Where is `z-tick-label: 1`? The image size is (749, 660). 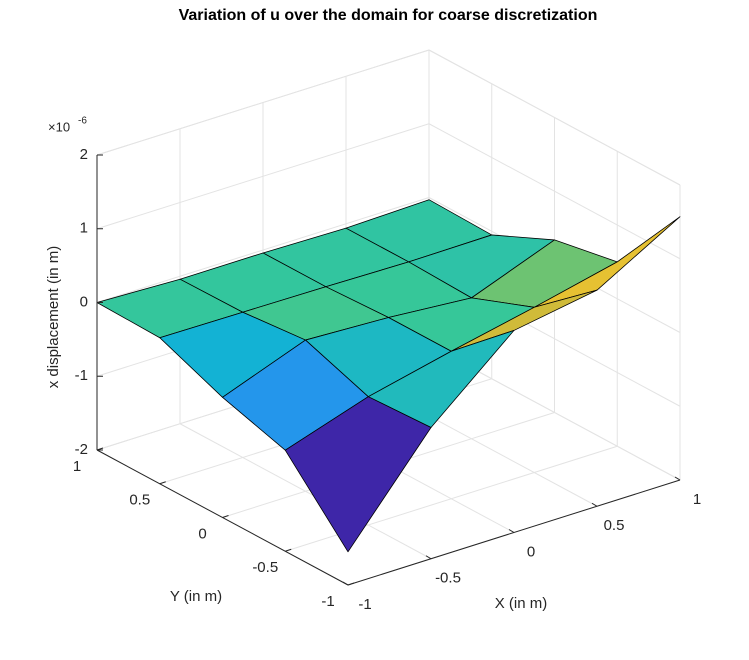
z-tick-label: 1 is located at coordinates (84, 228).